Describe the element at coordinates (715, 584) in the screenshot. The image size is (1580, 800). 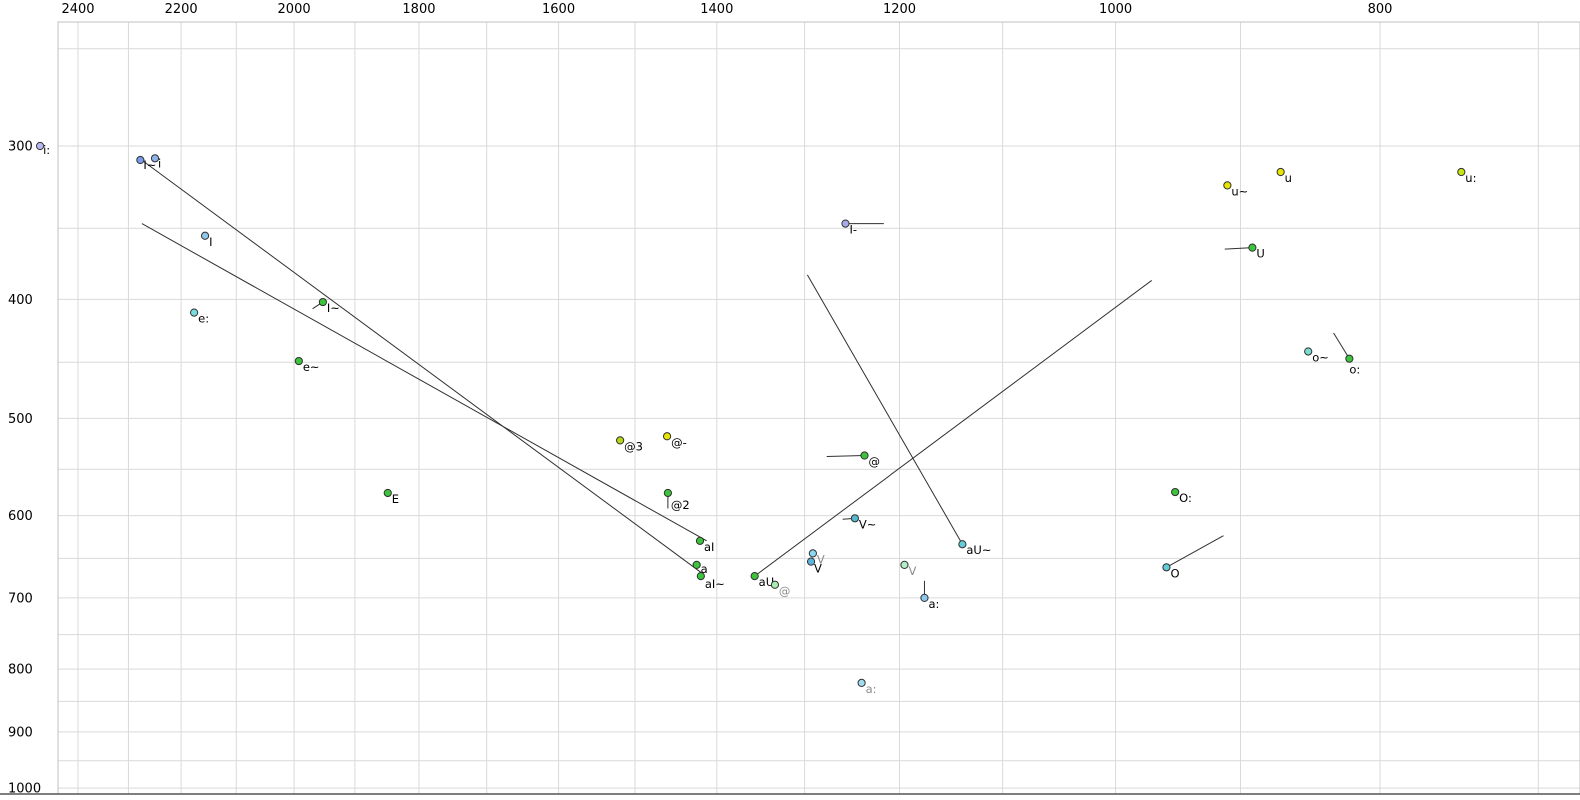
I see `vowel-label: aI~` at that location.